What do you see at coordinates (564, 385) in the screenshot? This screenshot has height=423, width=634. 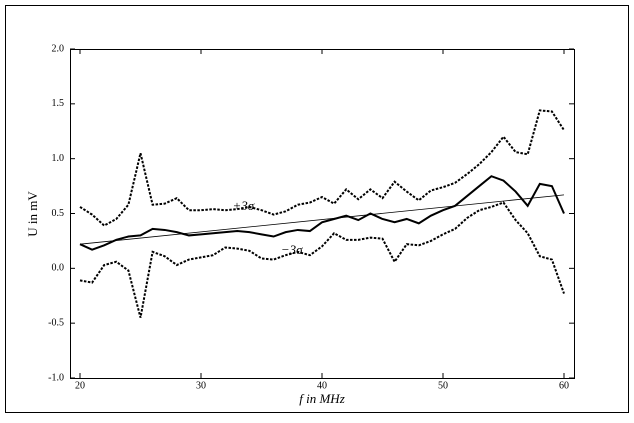 I see `x-tick-label: 60` at bounding box center [564, 385].